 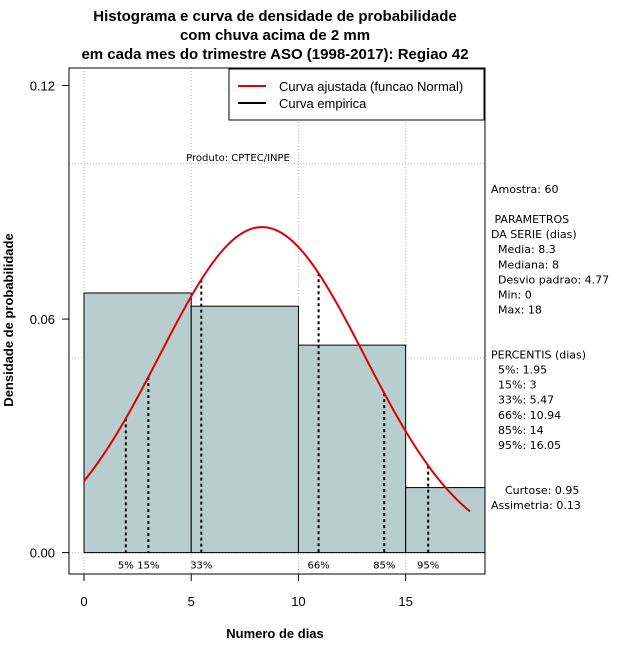 I want to click on stats-line: Assimetria: 0.13, so click(x=536, y=505).